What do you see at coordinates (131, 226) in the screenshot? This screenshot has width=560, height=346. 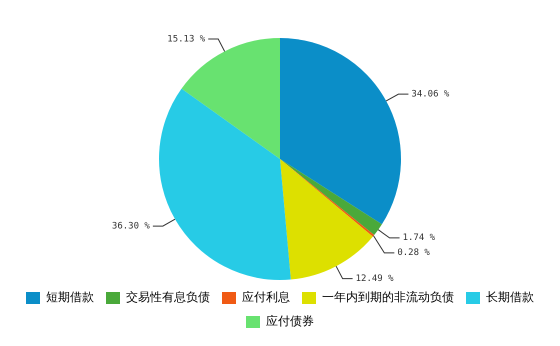 I see `data-label: 36.30 %` at bounding box center [131, 226].